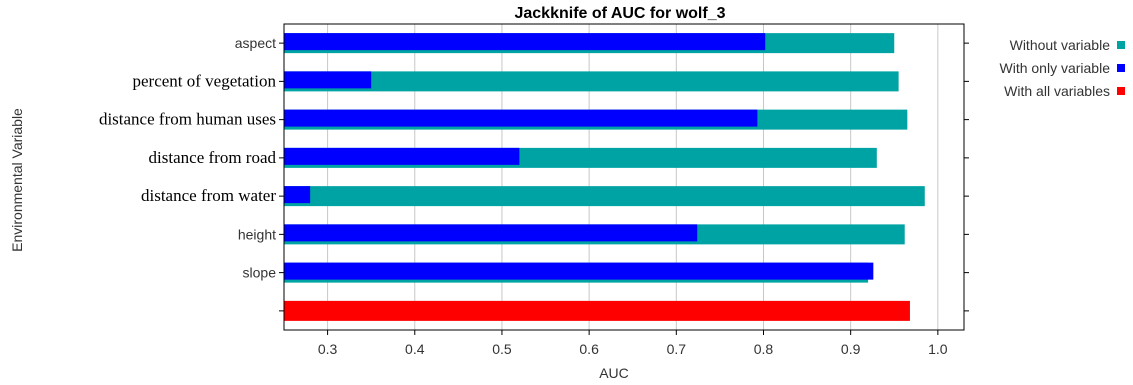 This screenshot has width=1133, height=385. I want to click on y-category-label: distance from road, so click(213, 157).